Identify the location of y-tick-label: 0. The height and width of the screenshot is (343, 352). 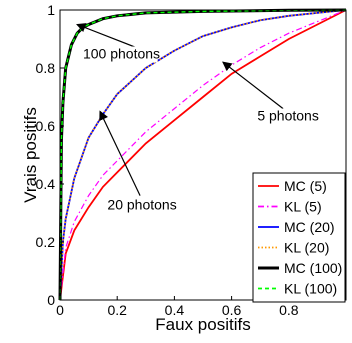
(51, 300).